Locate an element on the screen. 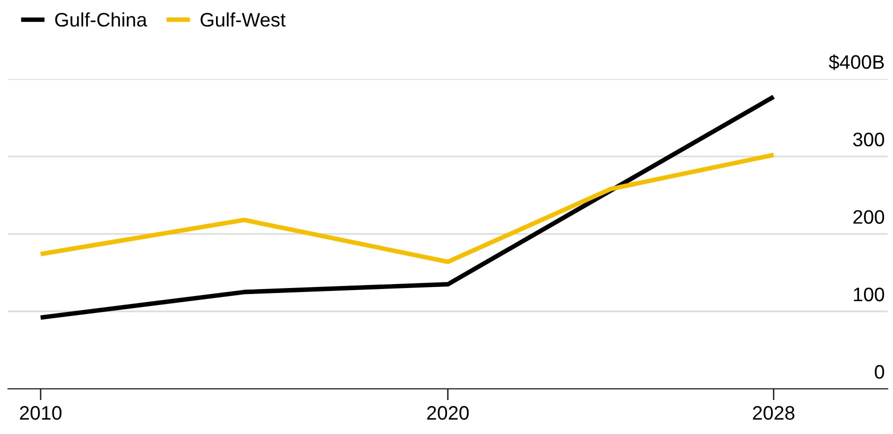  x-tick-label: 2028 is located at coordinates (773, 413).